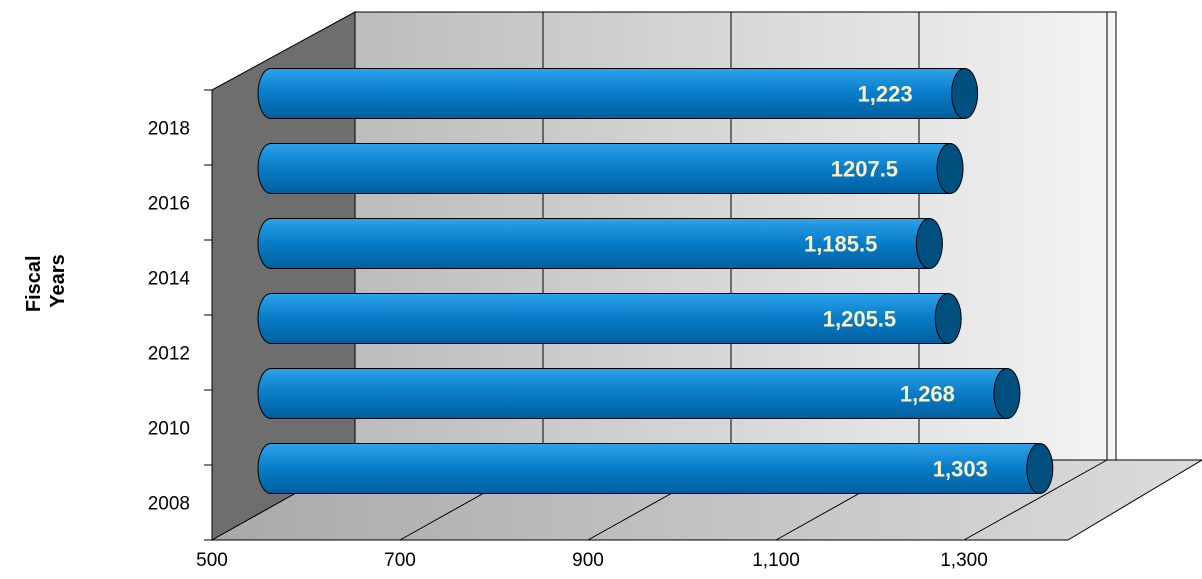 Image resolution: width=1202 pixels, height=579 pixels. What do you see at coordinates (169, 129) in the screenshot?
I see `y-tick-label: 2018` at bounding box center [169, 129].